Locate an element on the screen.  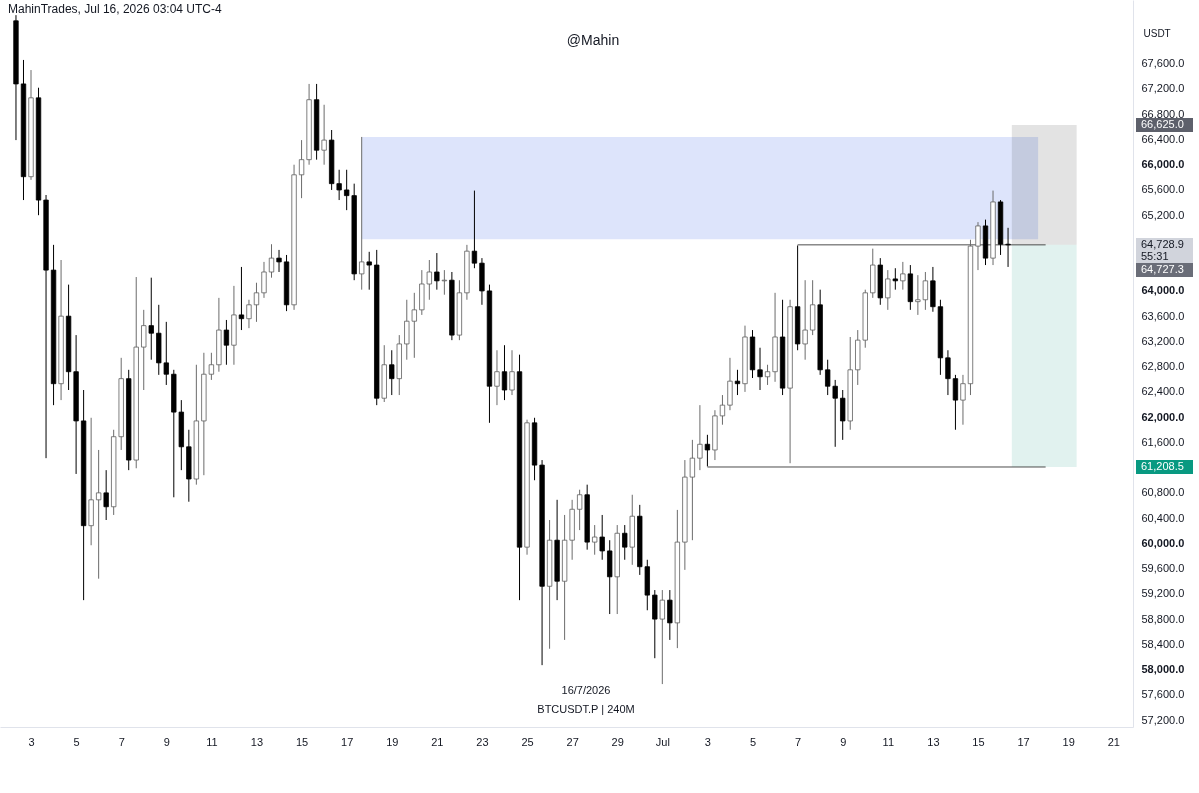
text: 61,208.5 is located at coordinates (1162, 466).